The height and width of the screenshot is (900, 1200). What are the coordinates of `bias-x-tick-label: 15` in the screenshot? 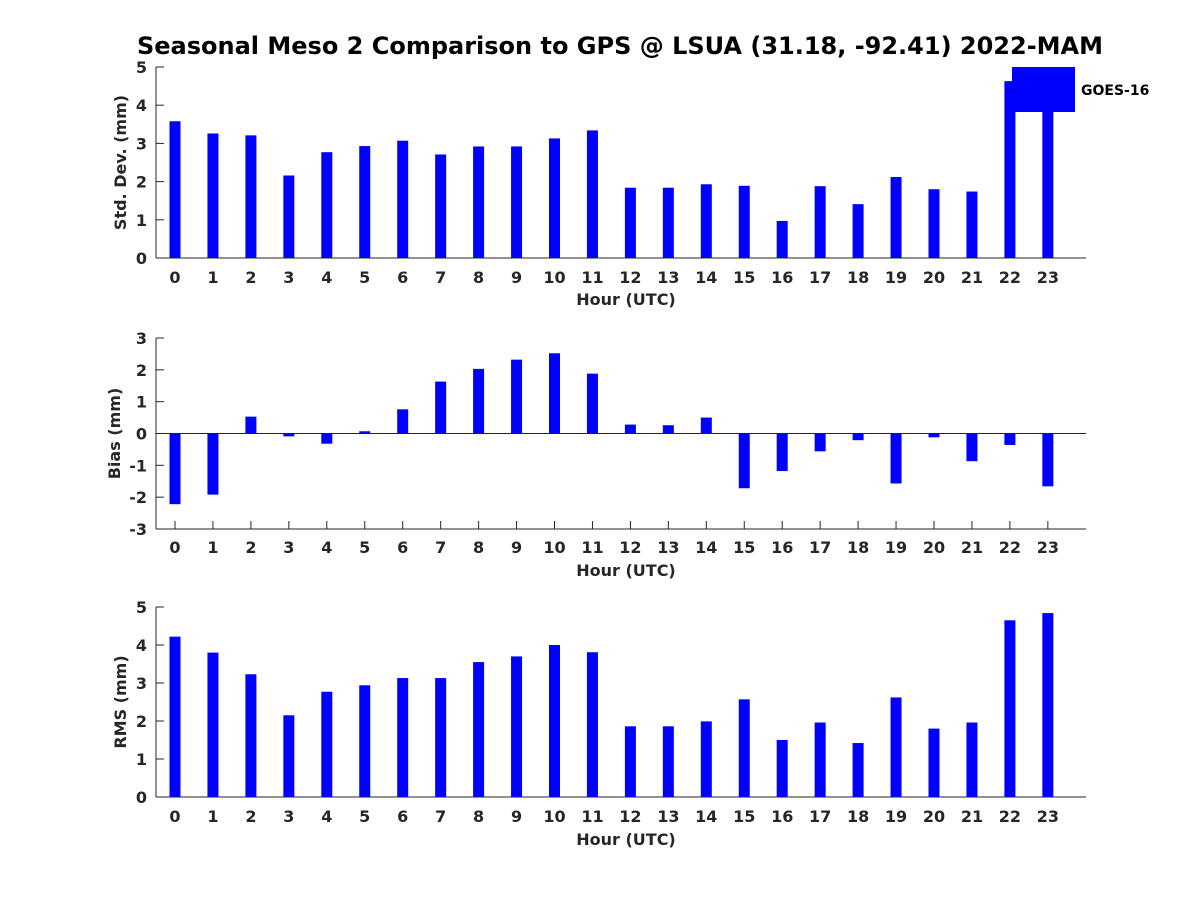 It's located at (744, 547).